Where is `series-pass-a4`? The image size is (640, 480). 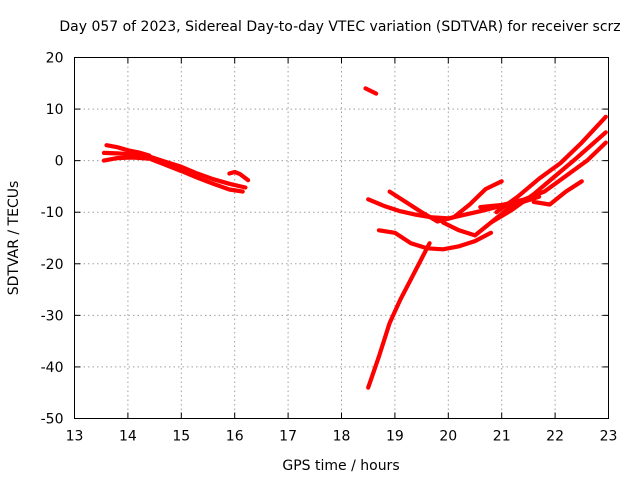 series-pass-a4 is located at coordinates (239, 176).